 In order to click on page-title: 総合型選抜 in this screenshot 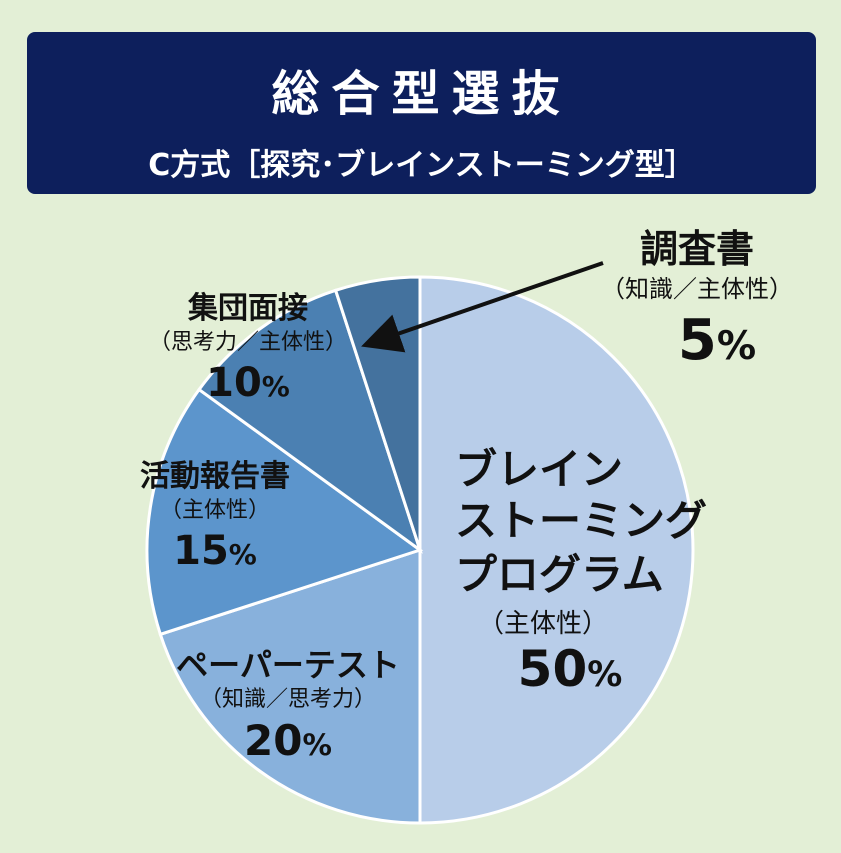, I will do `click(421, 94)`.